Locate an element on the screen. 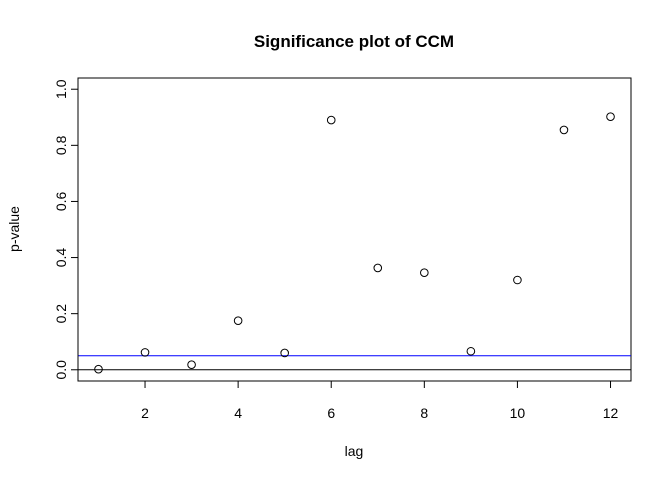 This screenshot has height=480, width=672. chart-title: Significance plot of CCM is located at coordinates (354, 41).